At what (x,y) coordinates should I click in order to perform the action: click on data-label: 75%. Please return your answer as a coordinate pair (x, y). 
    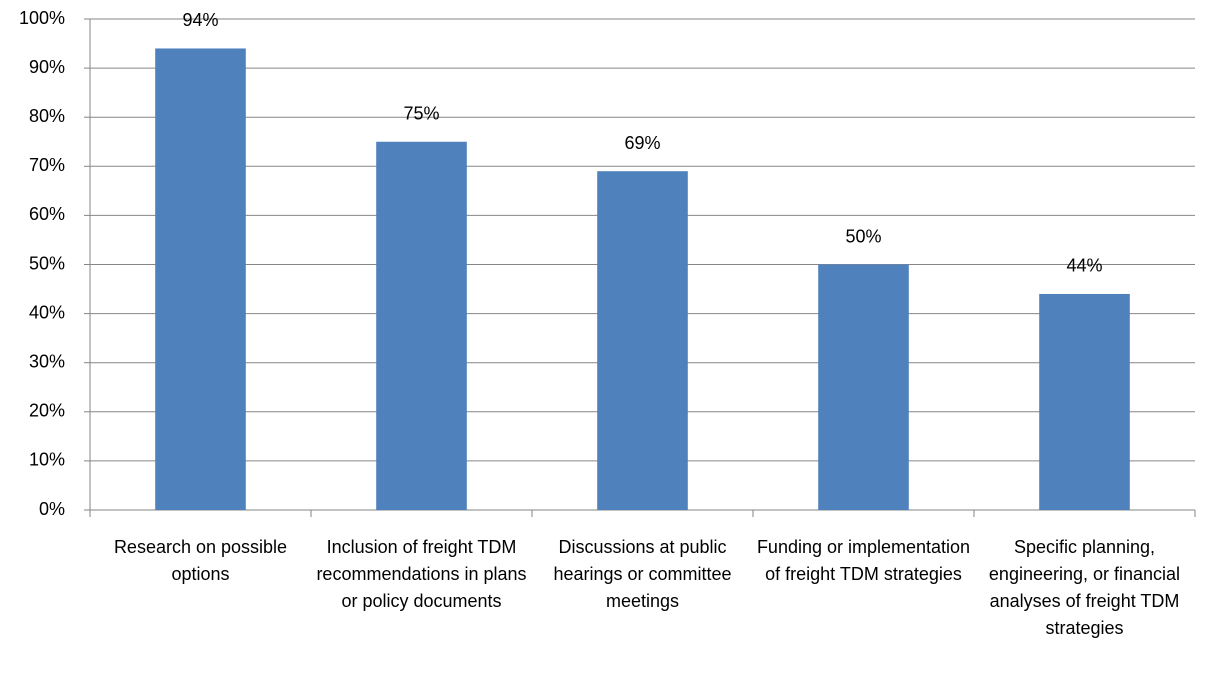
    Looking at the image, I should click on (421, 114).